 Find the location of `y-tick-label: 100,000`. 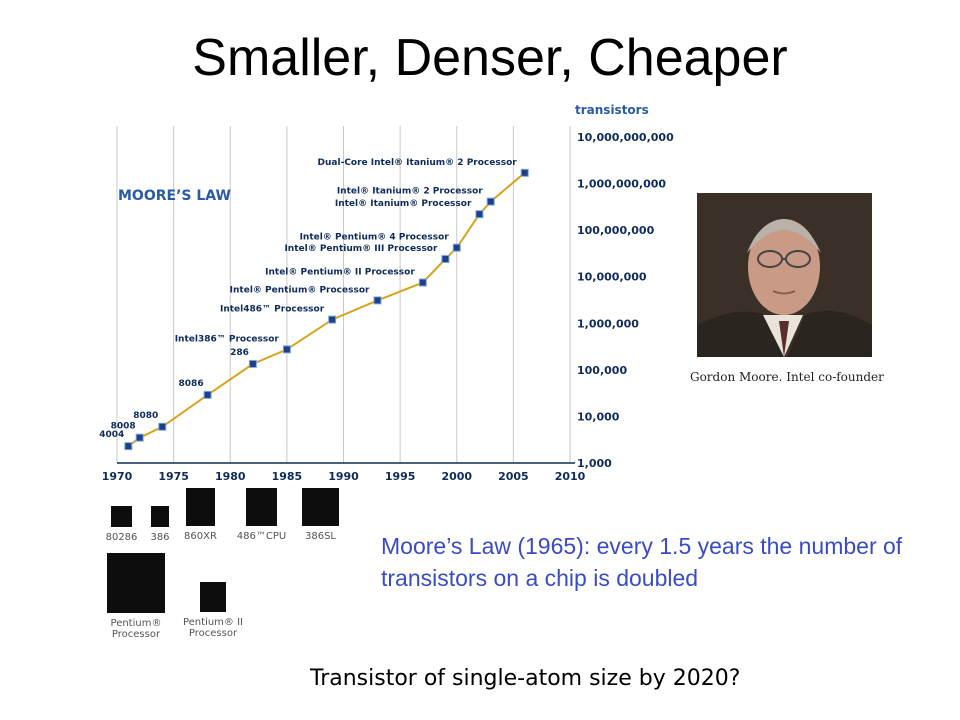

y-tick-label: 100,000 is located at coordinates (602, 370).